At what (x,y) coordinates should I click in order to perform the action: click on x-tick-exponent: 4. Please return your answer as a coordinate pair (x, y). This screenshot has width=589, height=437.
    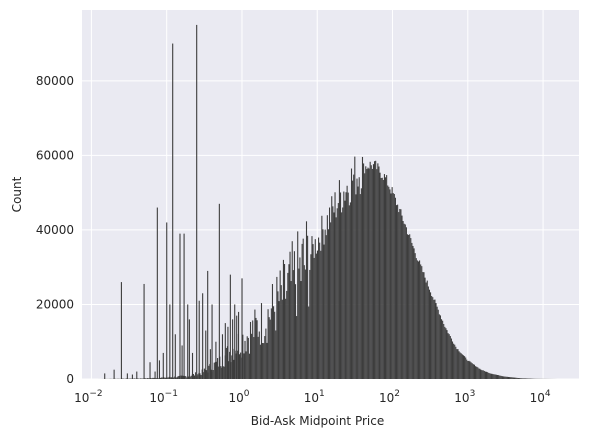
    Looking at the image, I should click on (548, 394).